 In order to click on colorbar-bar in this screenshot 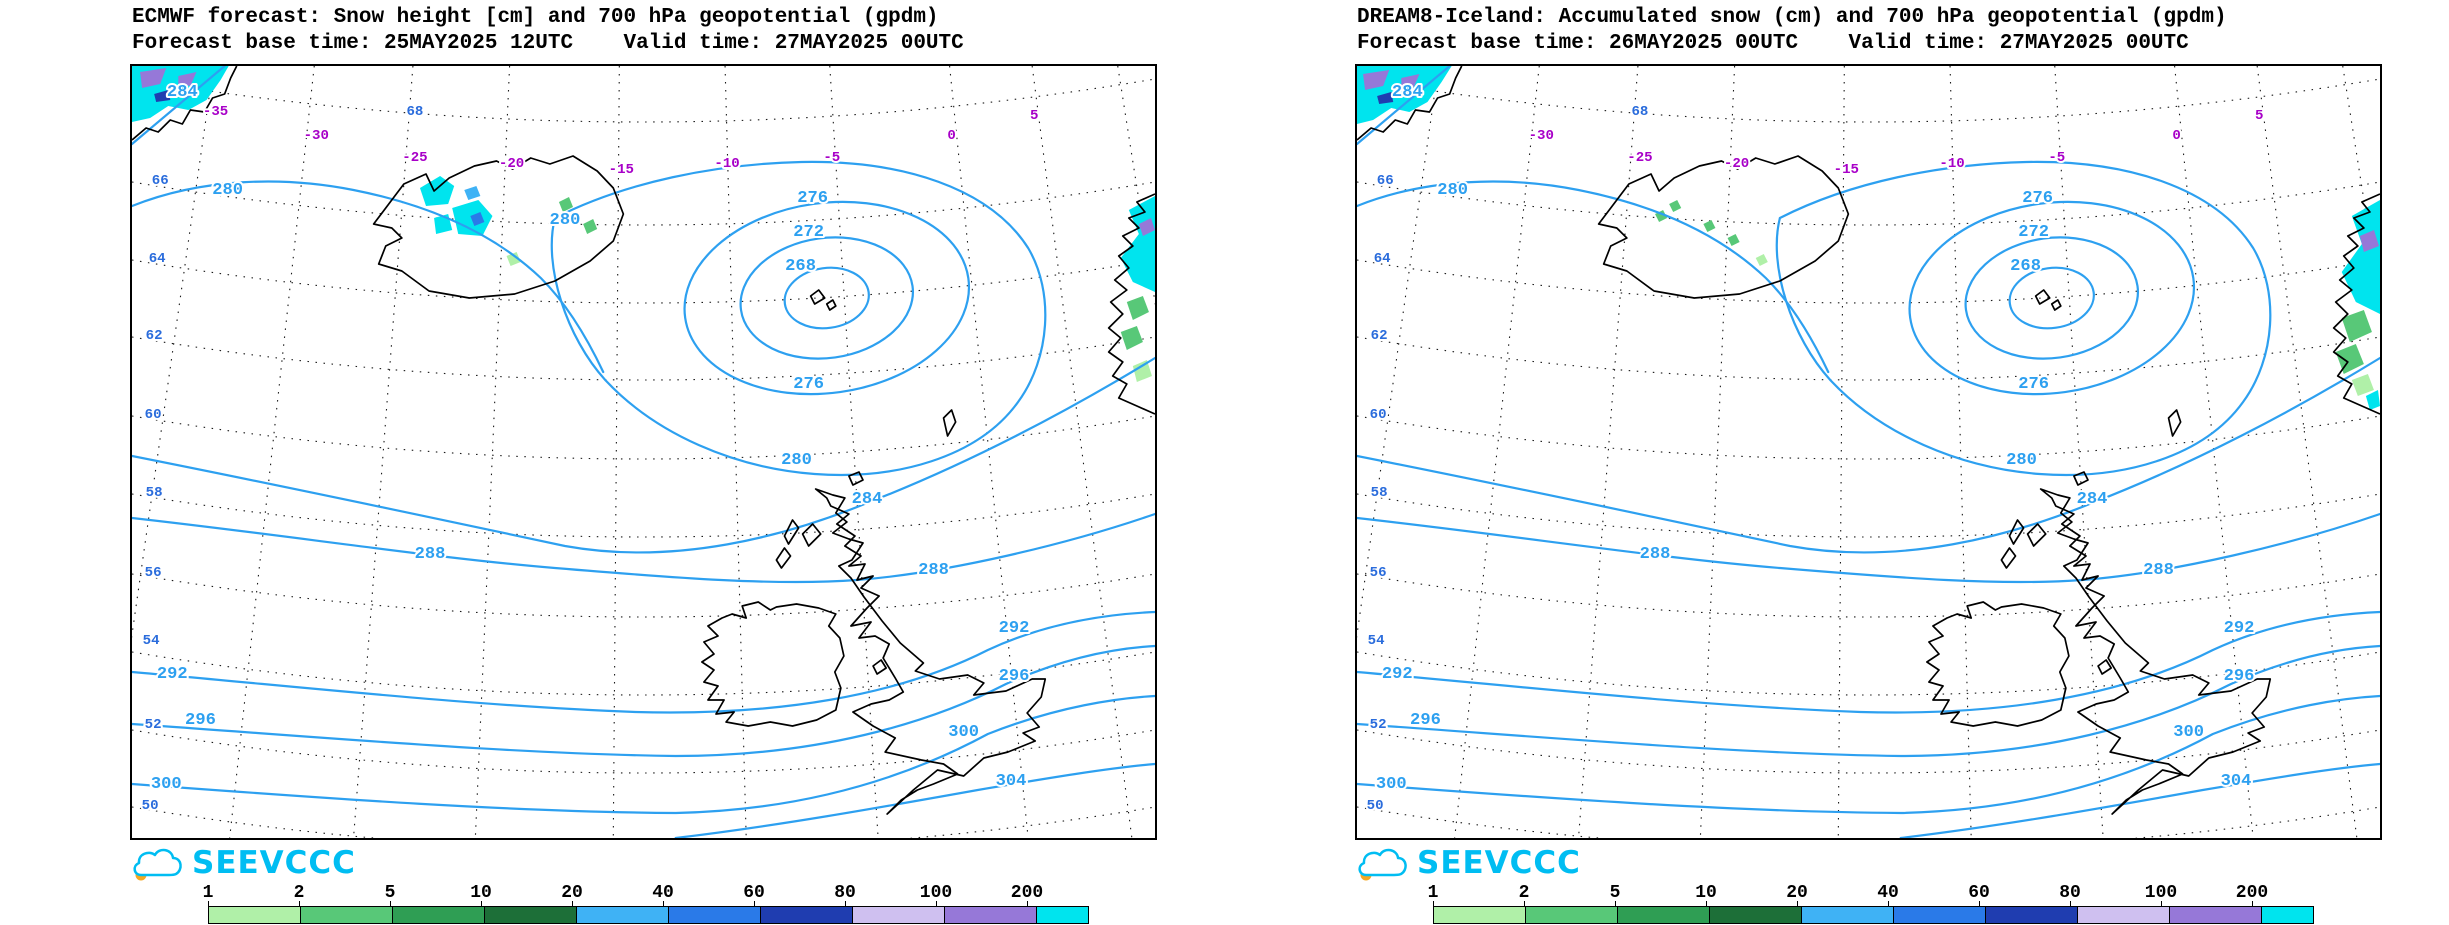, I will do `click(1873, 915)`.